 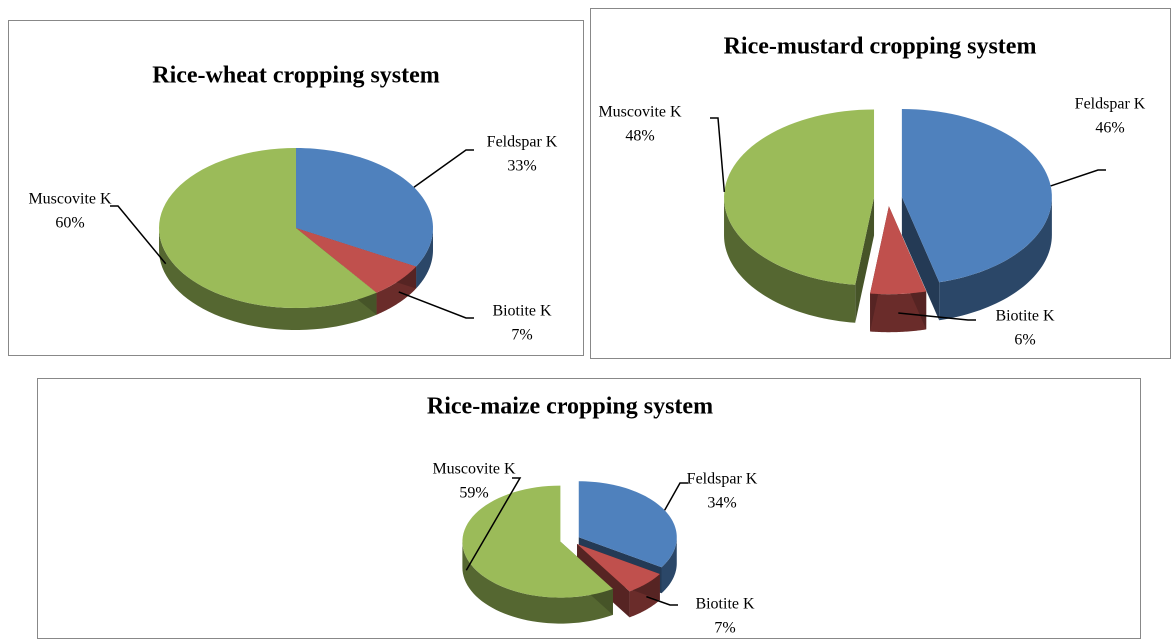 I want to click on chart-title: Rice-wheat cropping system, so click(x=296, y=76).